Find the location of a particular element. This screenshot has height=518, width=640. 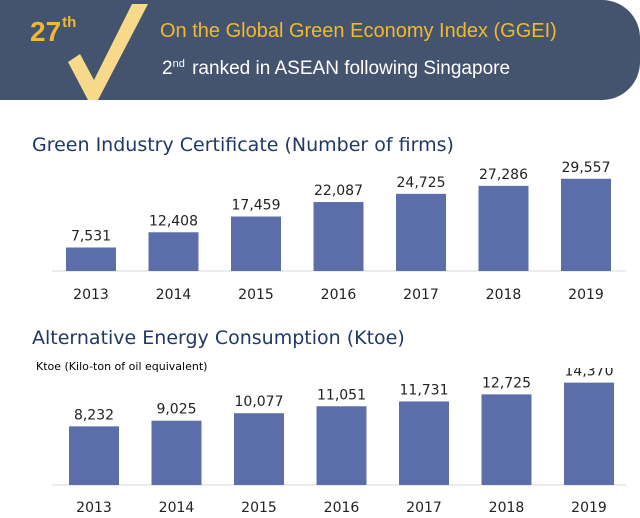

chart2-data-label-2015: 10,077 is located at coordinates (259, 402).